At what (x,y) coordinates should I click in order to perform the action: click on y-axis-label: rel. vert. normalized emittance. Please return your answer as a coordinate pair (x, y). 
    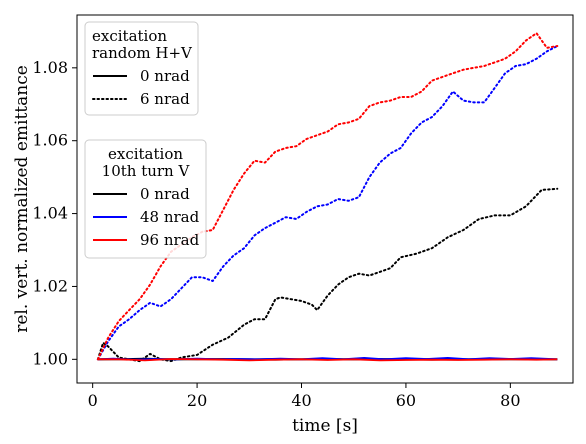
    Looking at the image, I should click on (22, 199).